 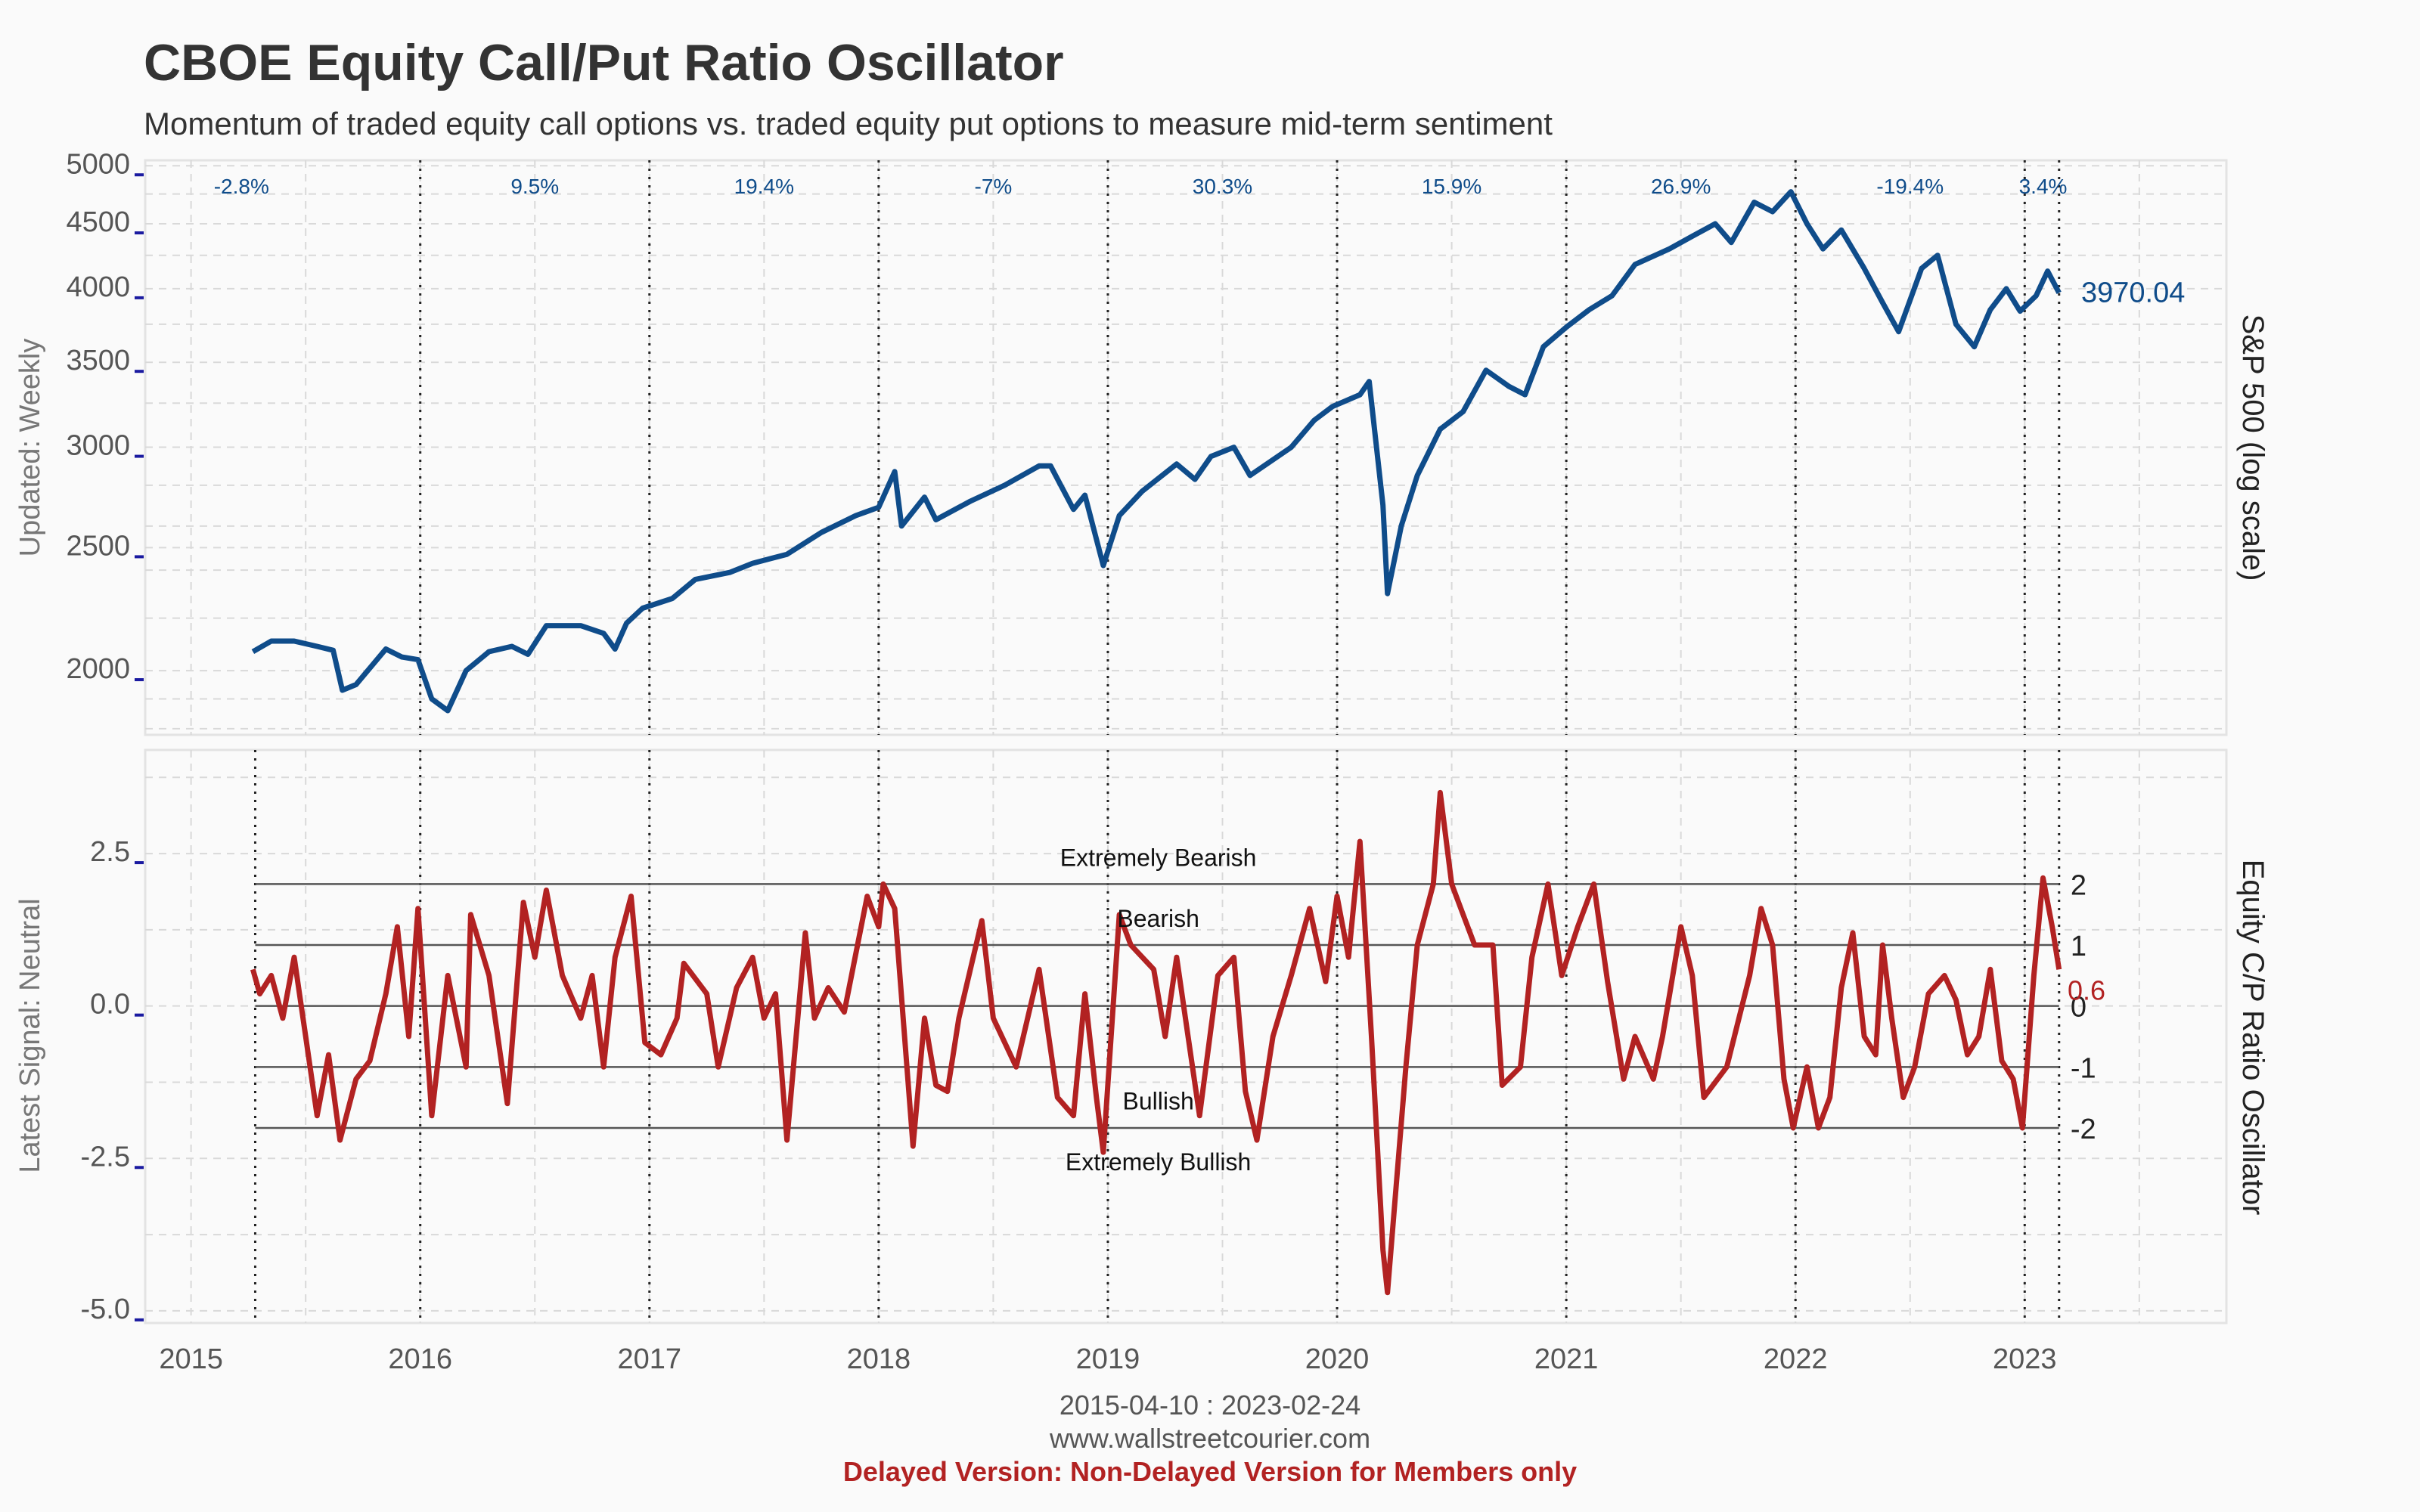 What do you see at coordinates (2043, 186) in the screenshot?
I see `year-return-label: 3.4%` at bounding box center [2043, 186].